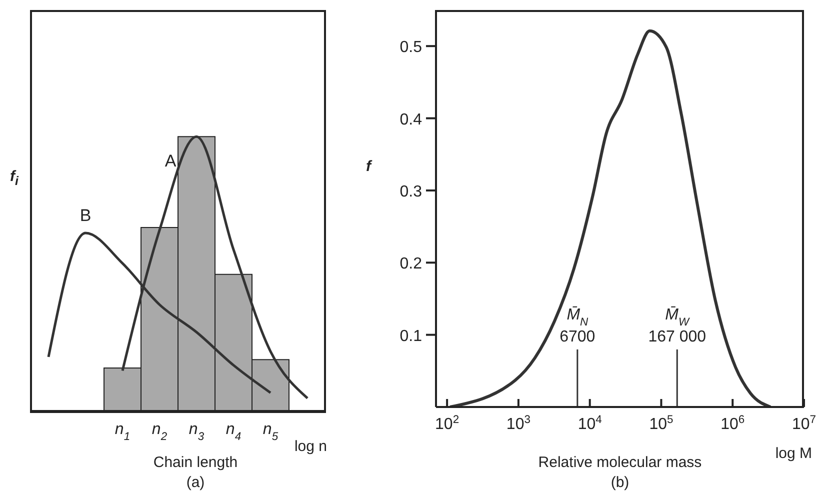 This screenshot has height=496, width=816. I want to click on series-label: A, so click(170, 161).